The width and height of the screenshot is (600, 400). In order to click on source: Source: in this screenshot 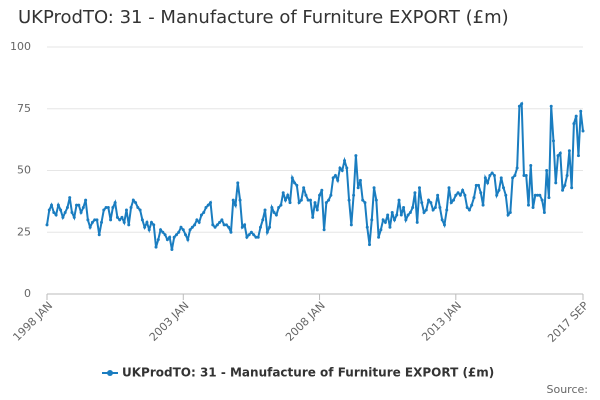, I will do `click(568, 389)`.